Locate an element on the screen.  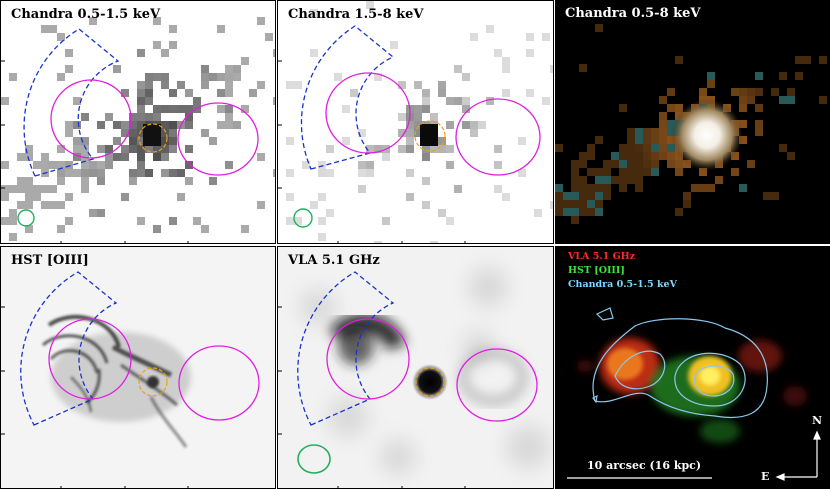
hst-oiii-image is located at coordinates (130, 379).